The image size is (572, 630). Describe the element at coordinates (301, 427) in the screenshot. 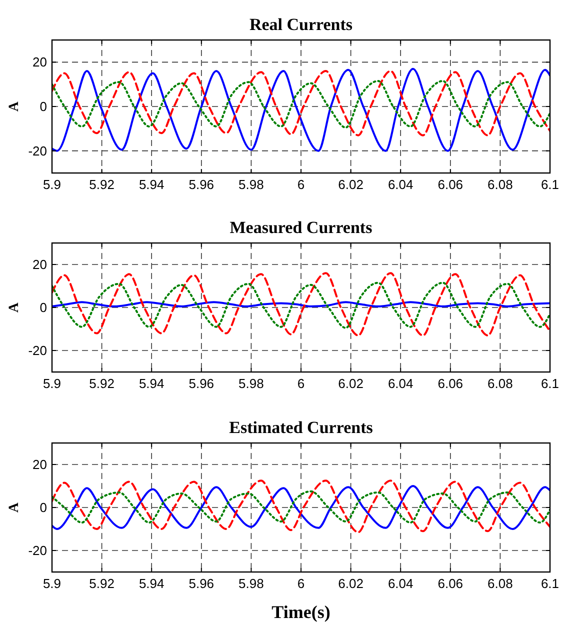

I see `chart-title: Estimated Currents` at that location.